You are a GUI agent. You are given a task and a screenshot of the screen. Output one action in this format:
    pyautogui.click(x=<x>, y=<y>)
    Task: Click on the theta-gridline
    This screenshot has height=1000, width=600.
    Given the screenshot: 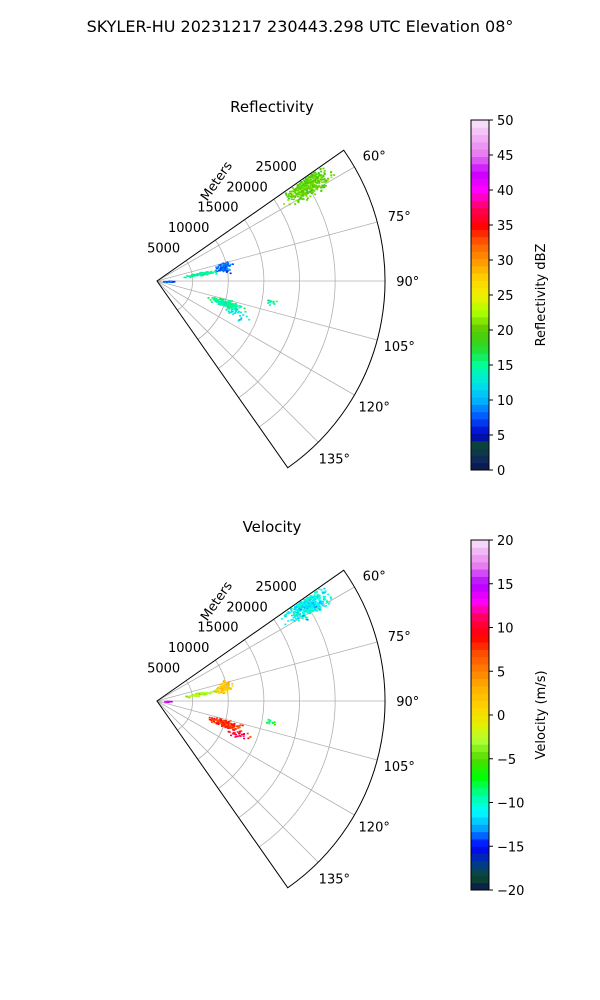 What is the action you would take?
    pyautogui.click(x=267, y=671)
    